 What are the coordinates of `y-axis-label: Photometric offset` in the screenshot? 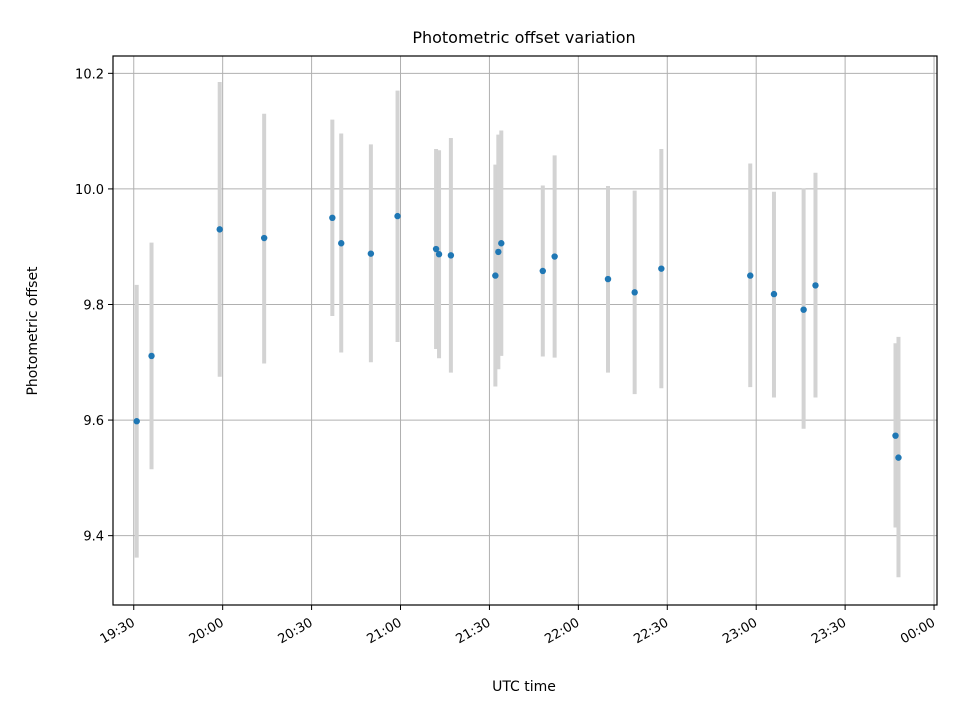 It's located at (33, 331).